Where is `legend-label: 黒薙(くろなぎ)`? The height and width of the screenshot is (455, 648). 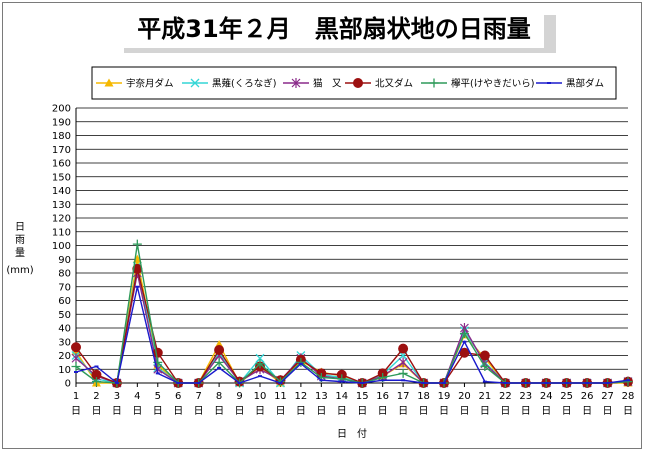
legend-label: 黒薙(くろなぎ) is located at coordinates (244, 84).